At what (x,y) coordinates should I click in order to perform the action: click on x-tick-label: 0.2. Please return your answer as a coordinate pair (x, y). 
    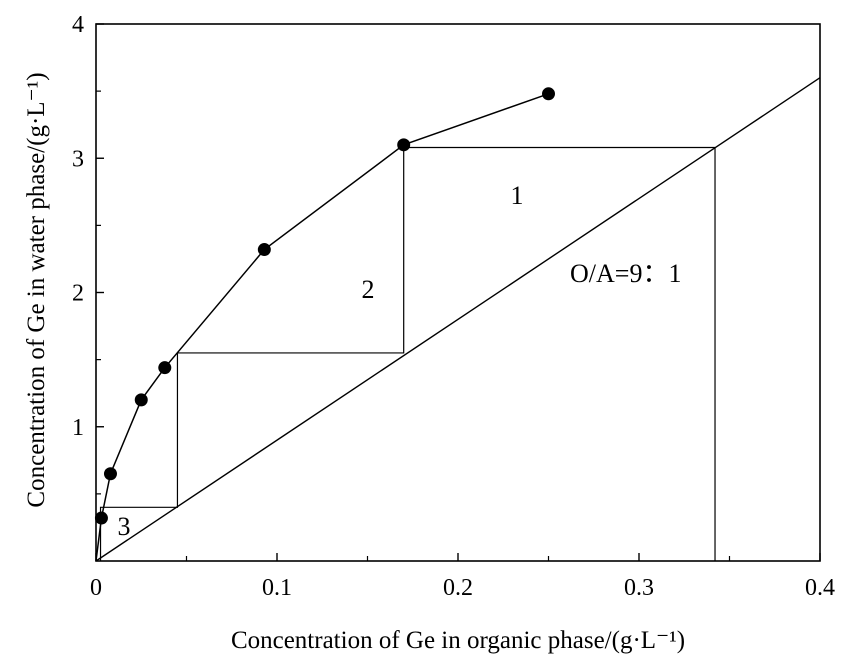
    Looking at the image, I should click on (458, 588).